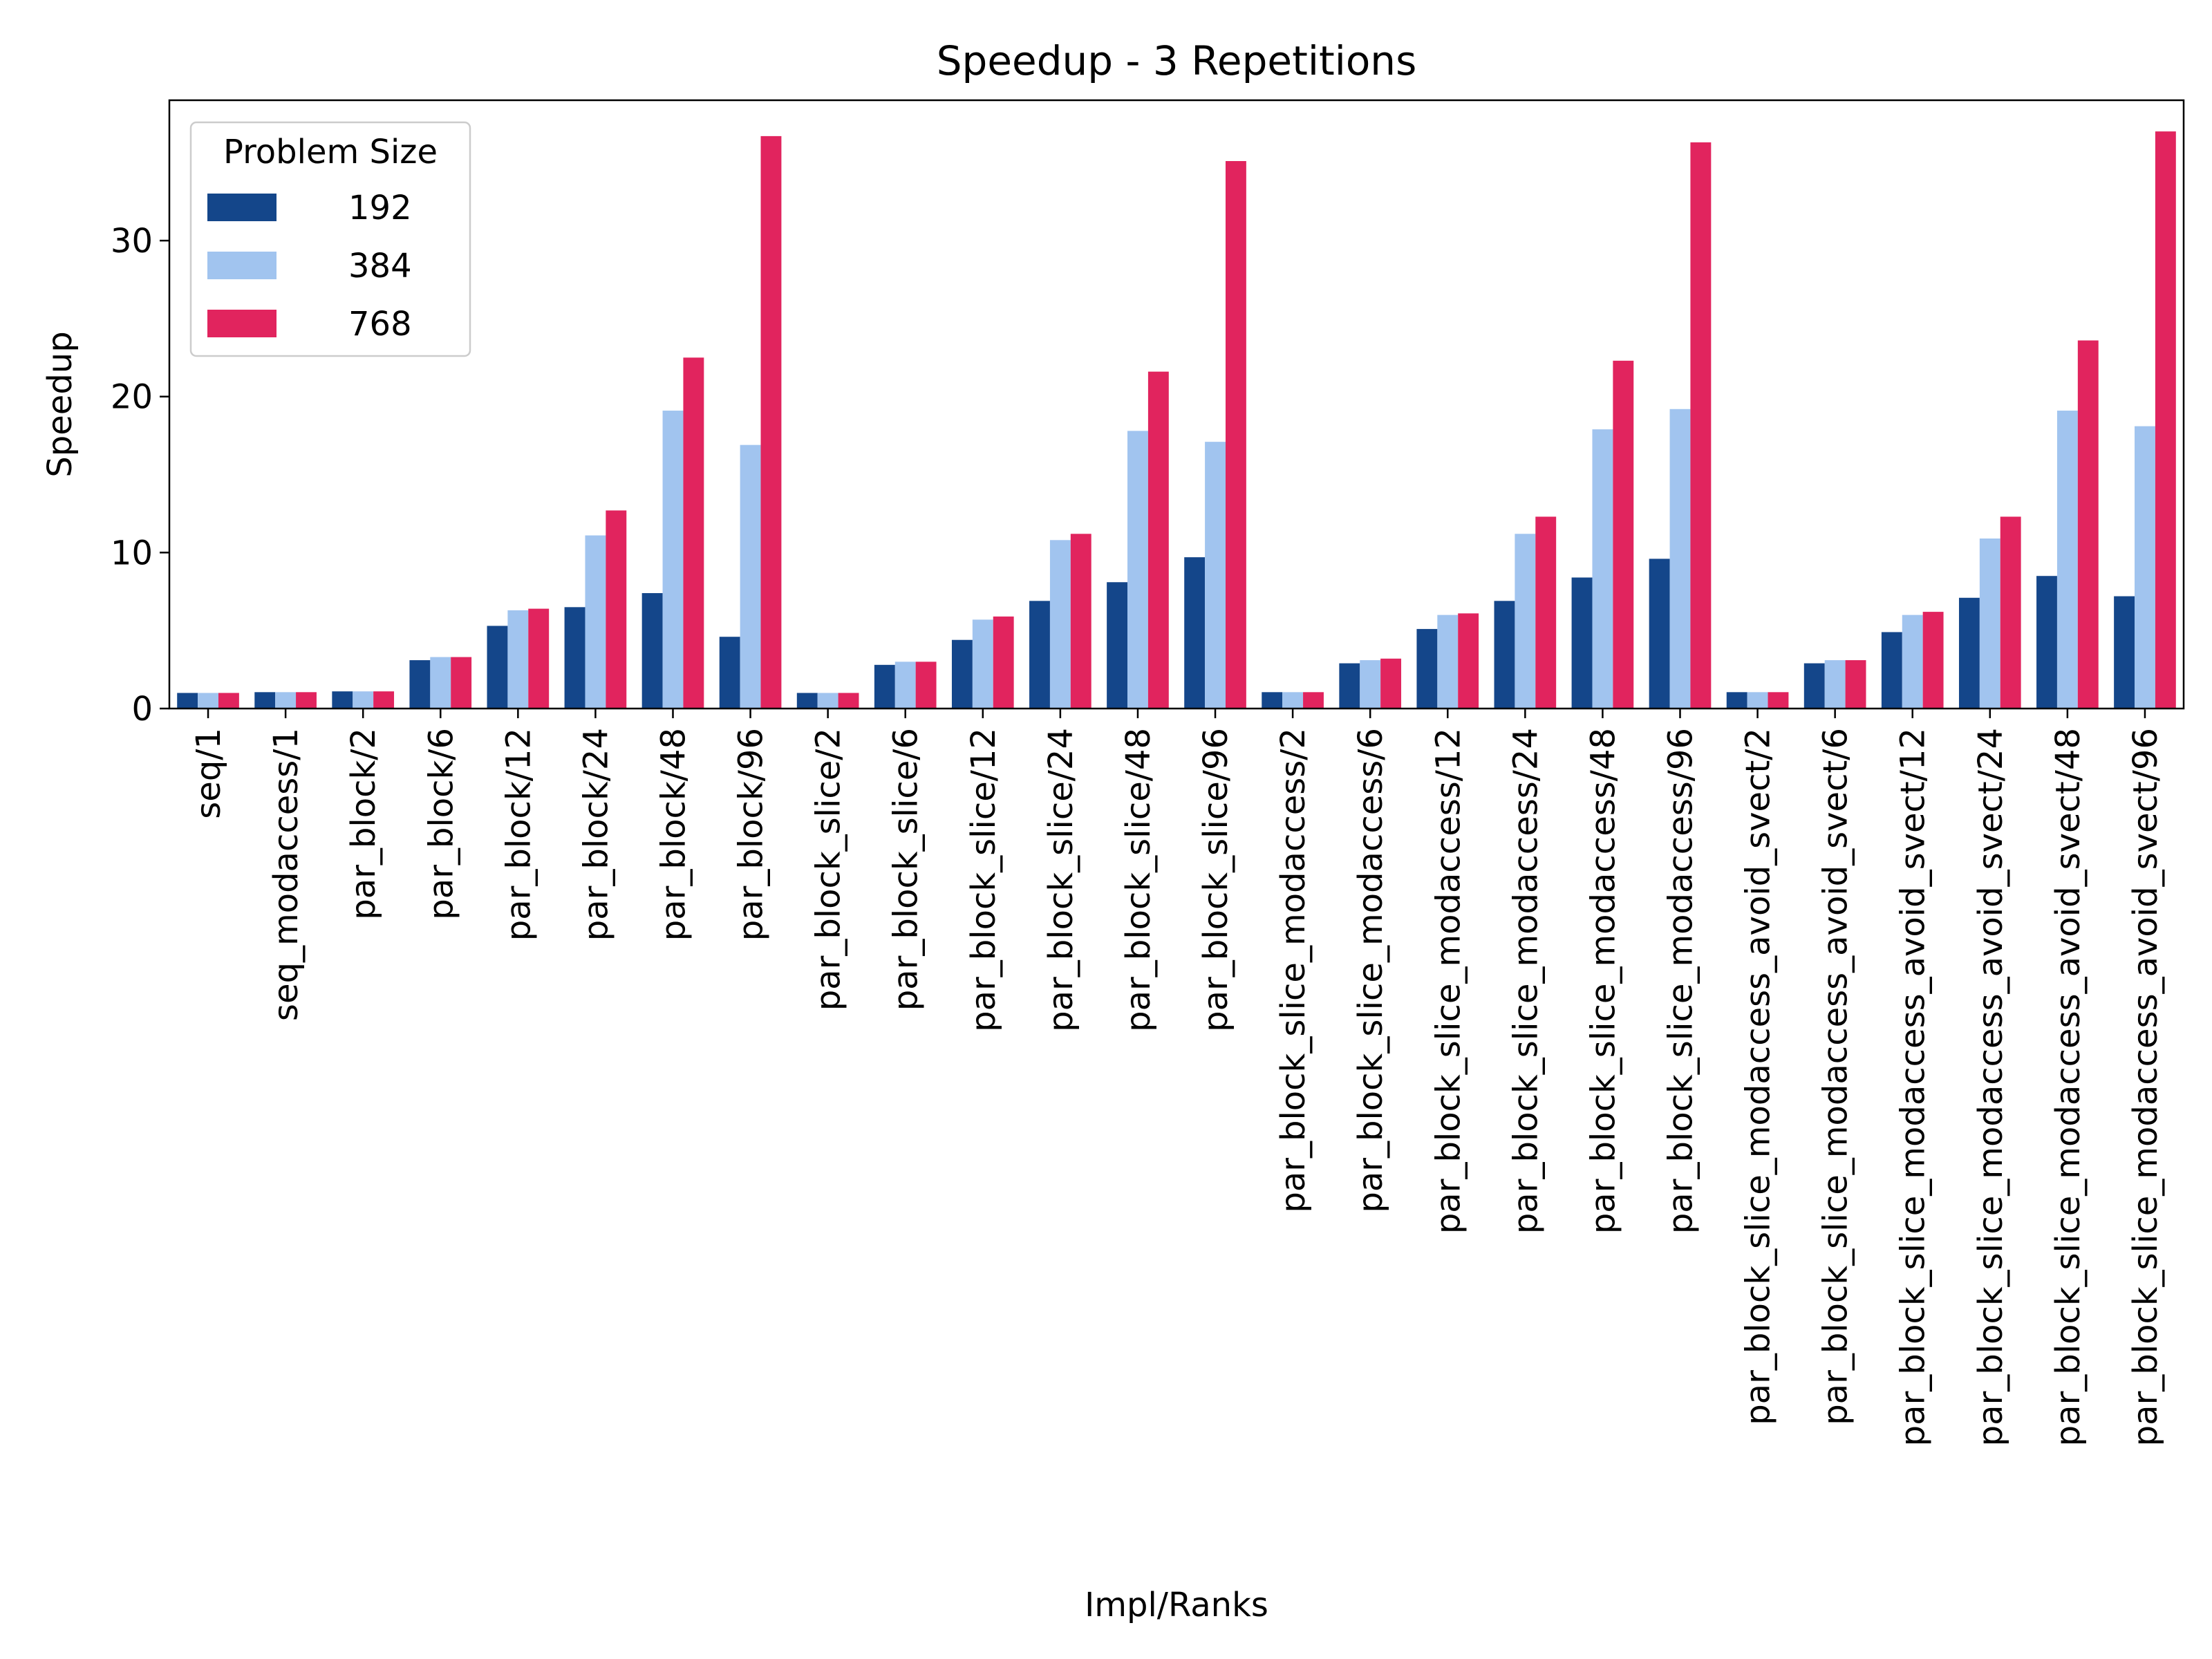 This screenshot has height=1659, width=2212. I want to click on y-axis: 0 10 20 30, so click(140, 475).